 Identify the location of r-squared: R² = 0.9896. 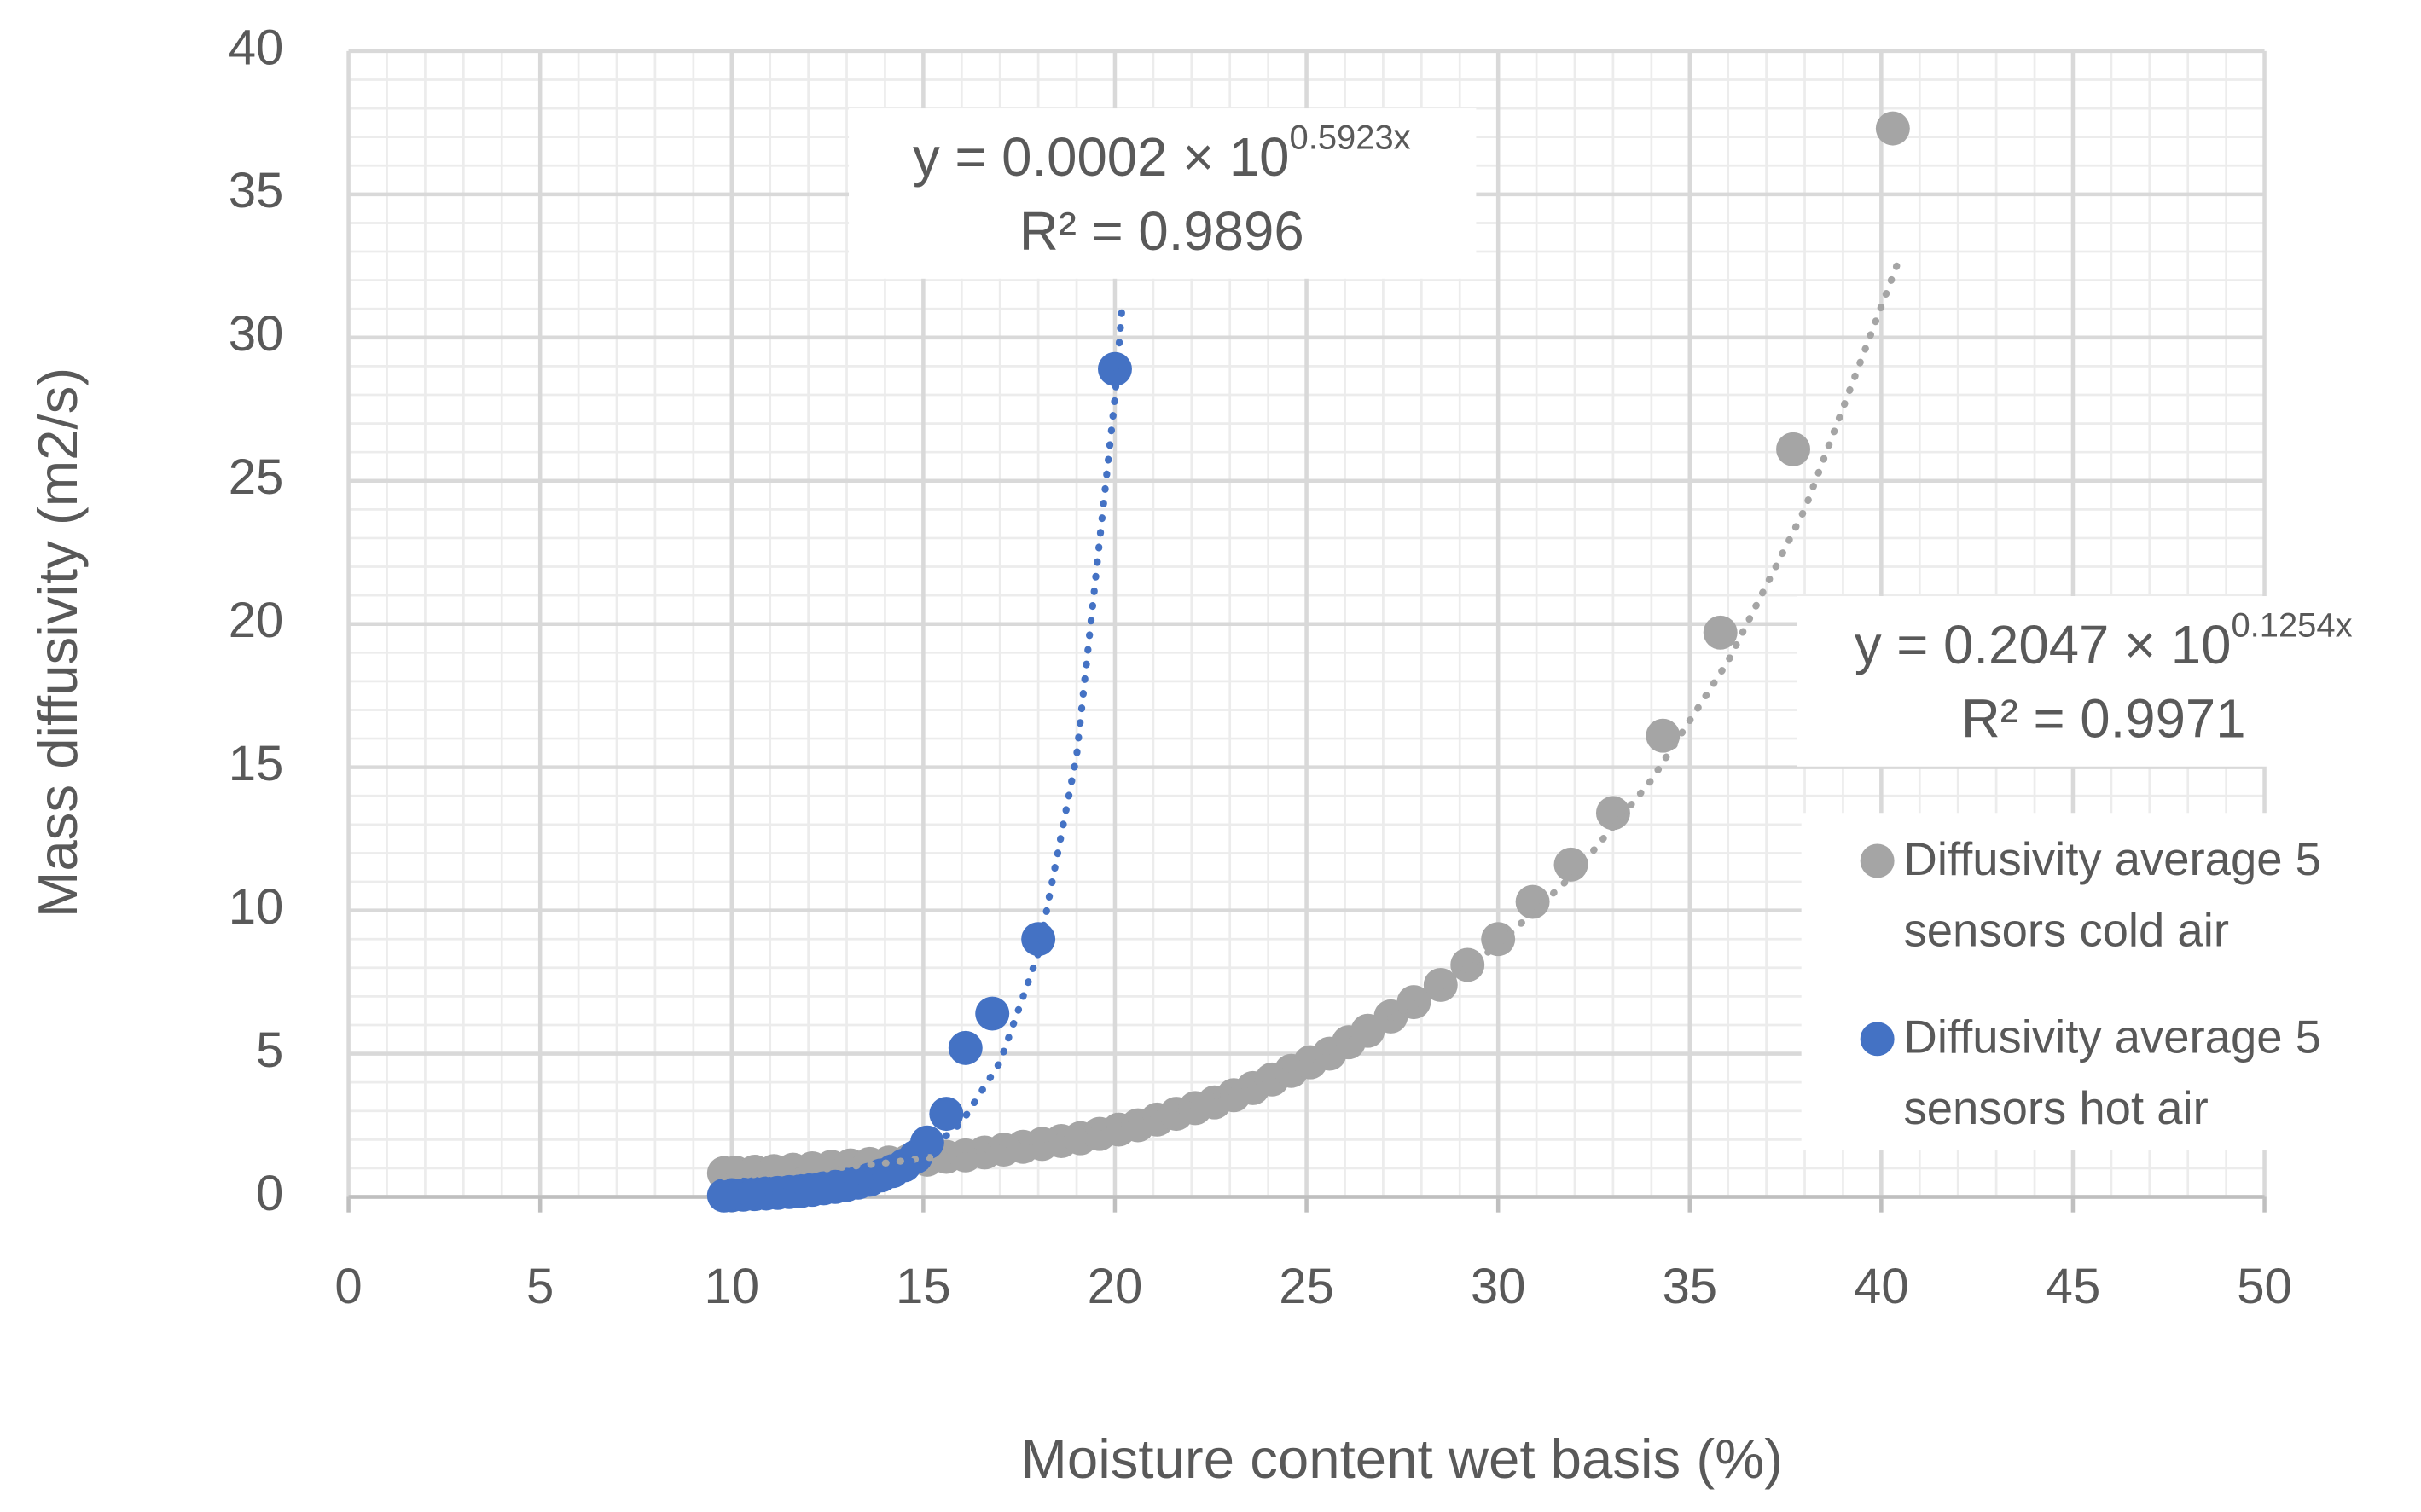
(1161, 231).